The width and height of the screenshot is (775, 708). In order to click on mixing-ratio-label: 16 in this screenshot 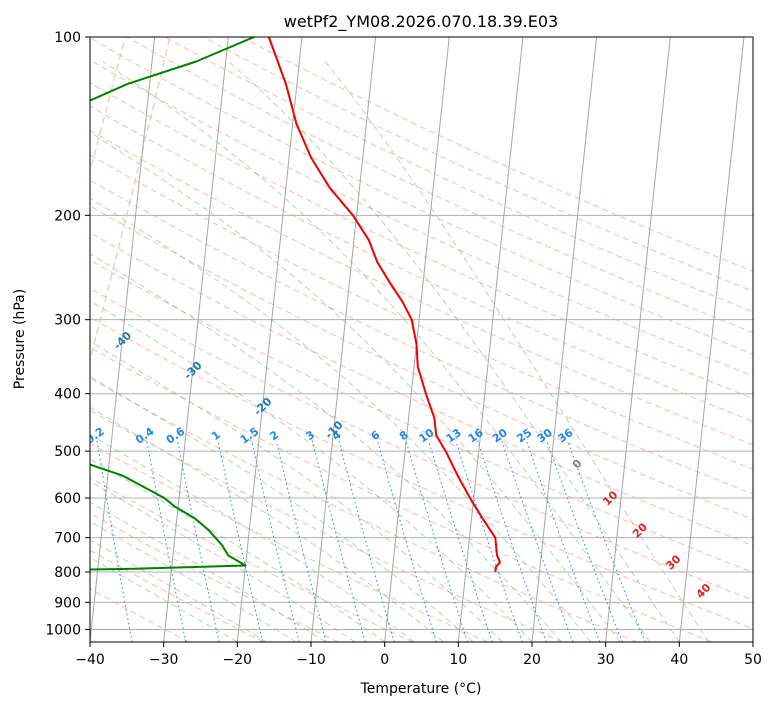, I will do `click(476, 436)`.